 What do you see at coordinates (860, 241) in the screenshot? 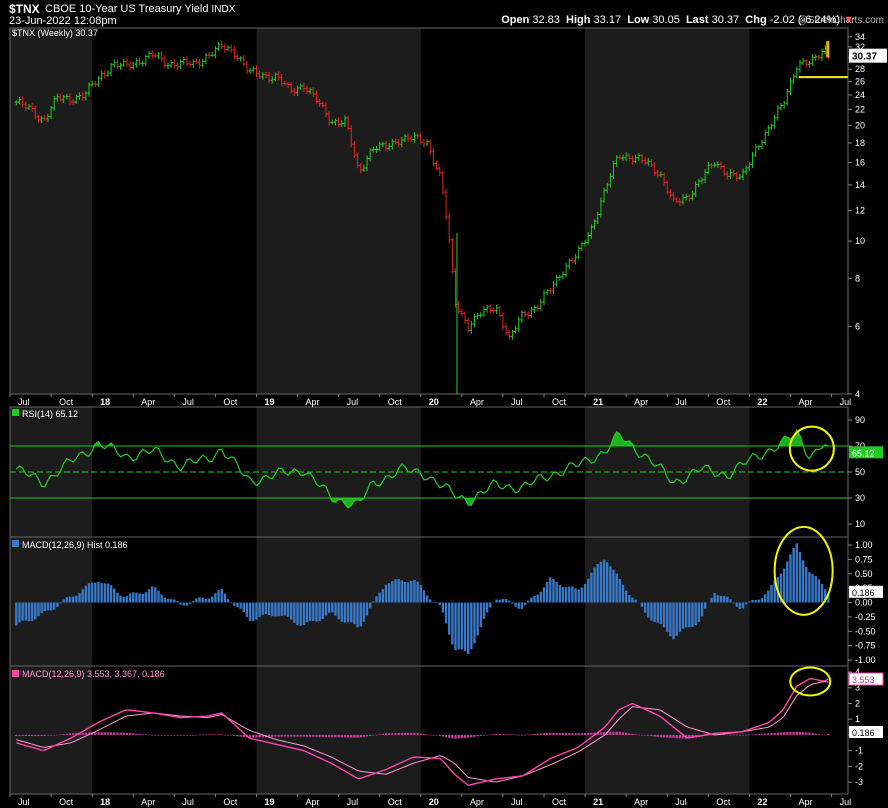
I see `price-axis-tick-label: 10` at bounding box center [860, 241].